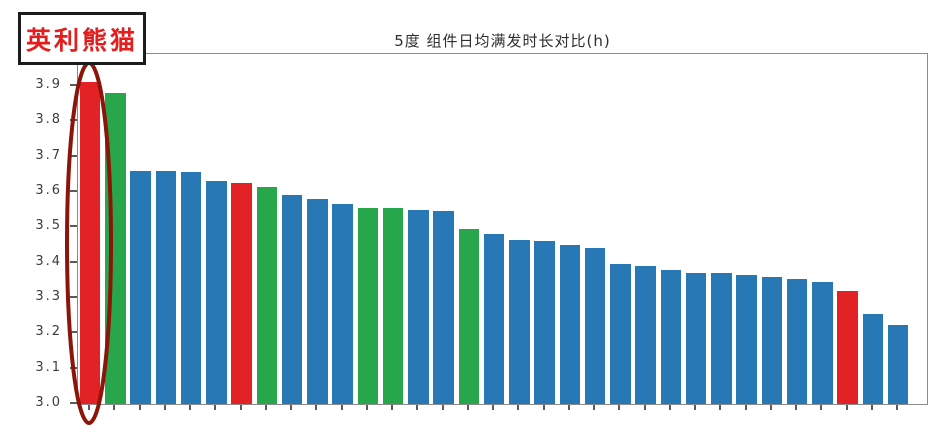 This screenshot has height=434, width=952. Describe the element at coordinates (48, 367) in the screenshot. I see `y-tick-label: 3.1` at that location.